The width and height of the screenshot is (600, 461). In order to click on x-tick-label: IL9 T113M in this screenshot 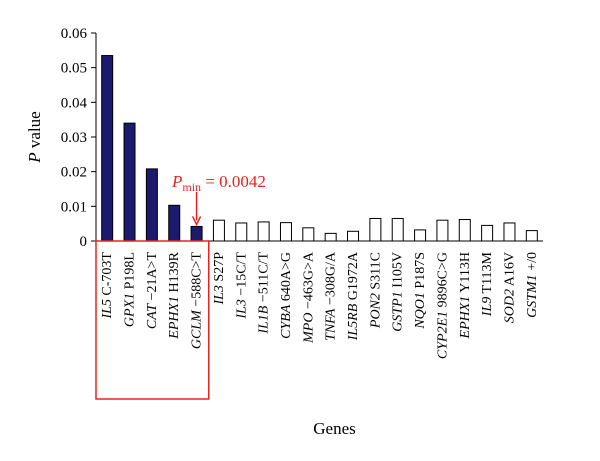, I will do `click(487, 284)`.